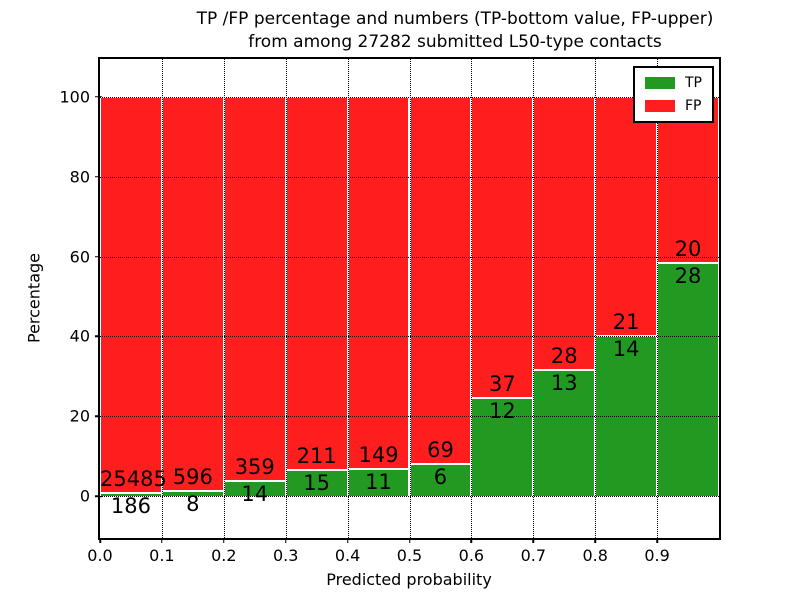 The width and height of the screenshot is (800, 600). Describe the element at coordinates (285, 555) in the screenshot. I see `x-tick-label: 0.3` at that location.